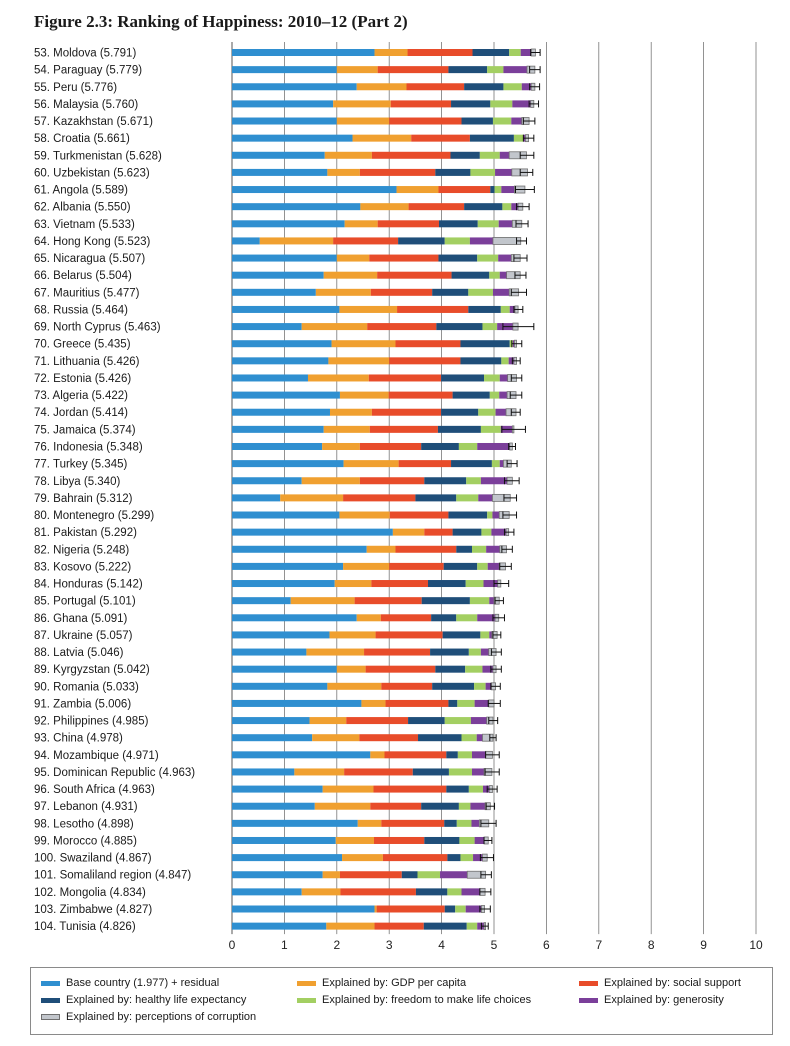  Describe the element at coordinates (394, 983) in the screenshot. I see `legend-label: Explained by: GDP per capita` at that location.